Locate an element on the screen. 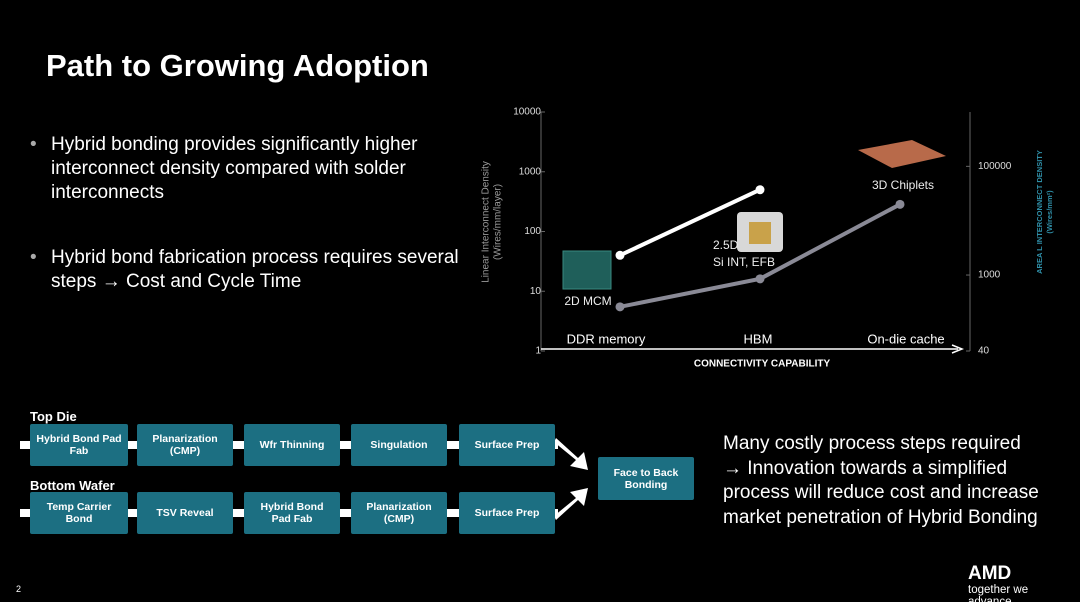 The height and width of the screenshot is (602, 1080). point-label: 2.5D is located at coordinates (726, 245).